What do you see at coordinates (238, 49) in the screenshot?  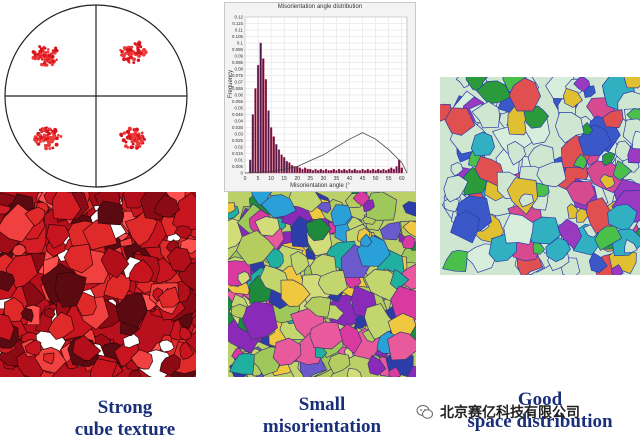 I see `y-tick-label: 0.095` at bounding box center [238, 49].